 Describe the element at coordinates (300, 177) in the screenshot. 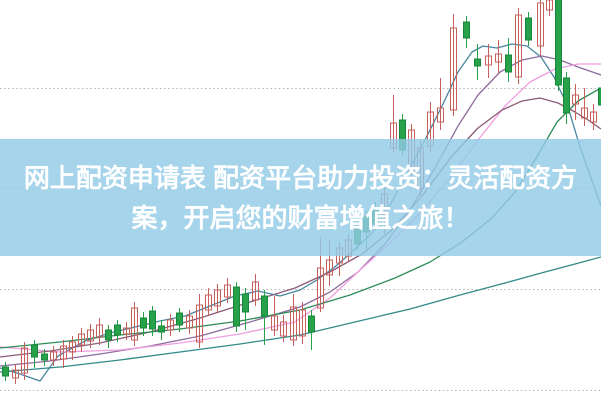

I see `promo-text-line-1: 网上配资申请表 配资平台助力投资：灵活配资方` at that location.